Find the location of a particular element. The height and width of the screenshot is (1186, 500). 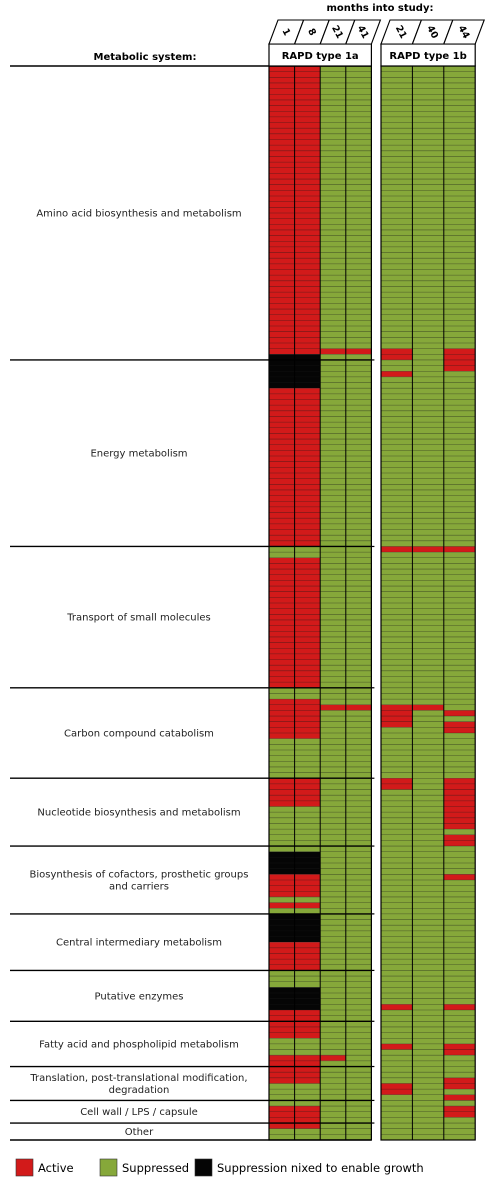

category-label: Fatty acid and phospholipid metabolism is located at coordinates (139, 1044).